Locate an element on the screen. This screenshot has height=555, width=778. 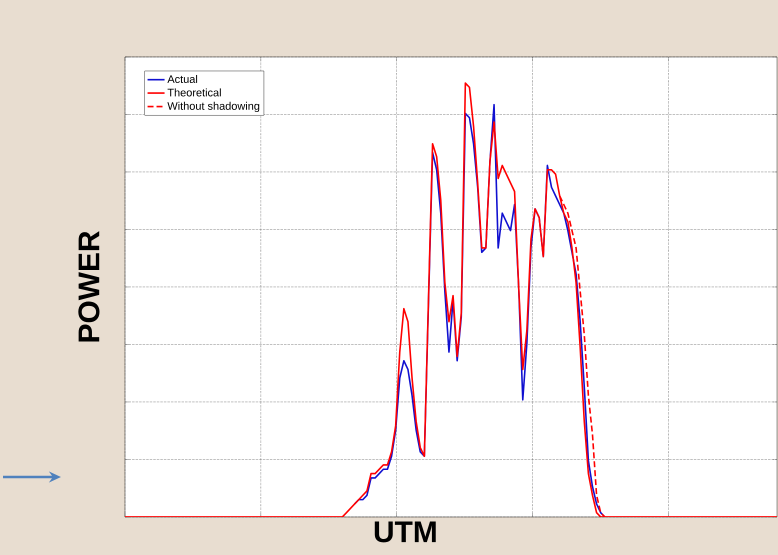
legend-label: Theoretical is located at coordinates (194, 92).